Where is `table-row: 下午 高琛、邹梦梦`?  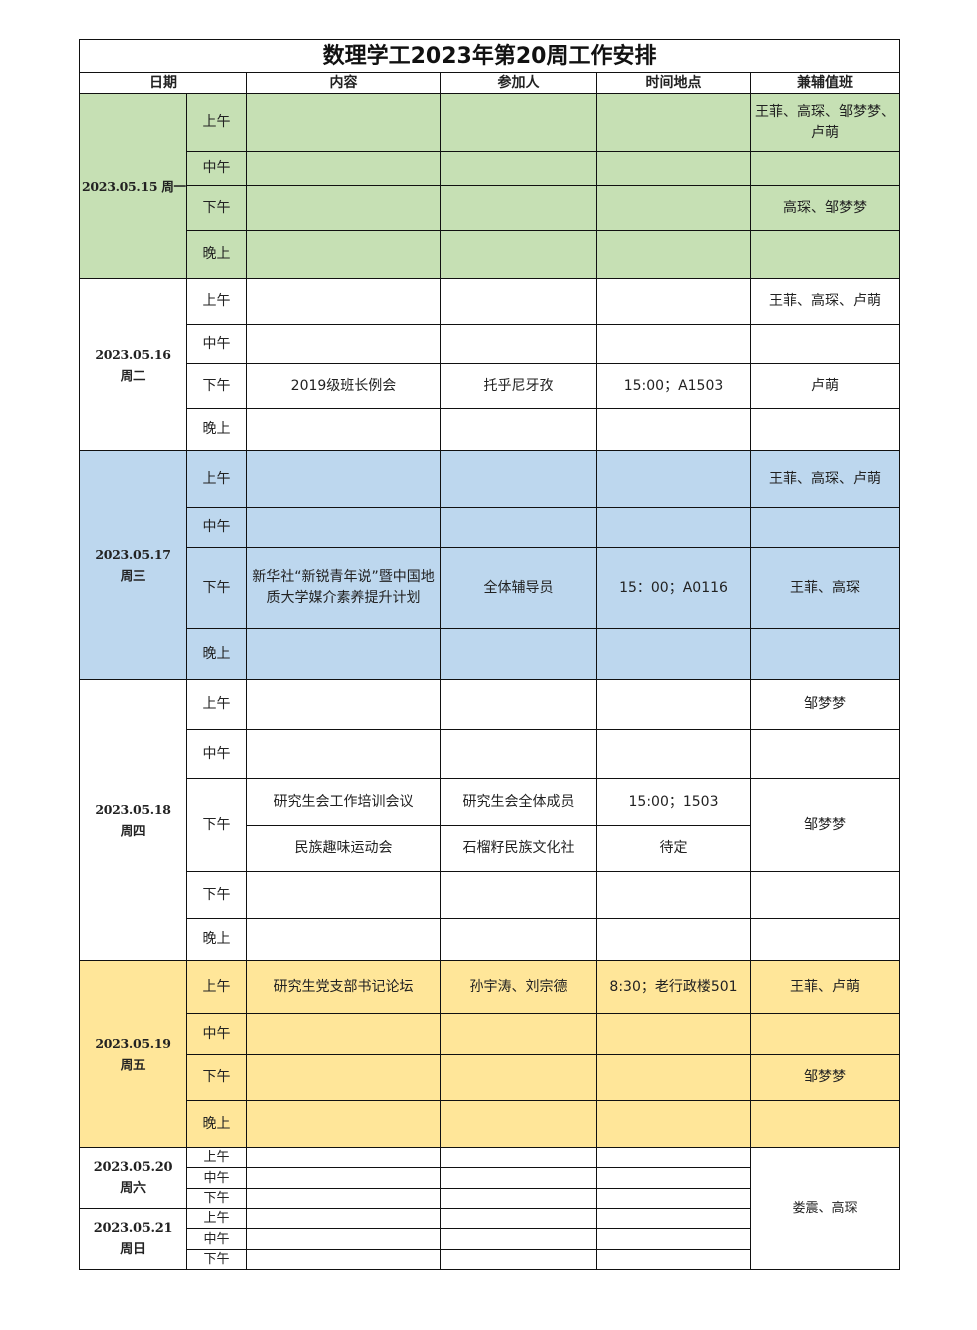 table-row: 下午 高琛、邹梦梦 is located at coordinates (490, 208).